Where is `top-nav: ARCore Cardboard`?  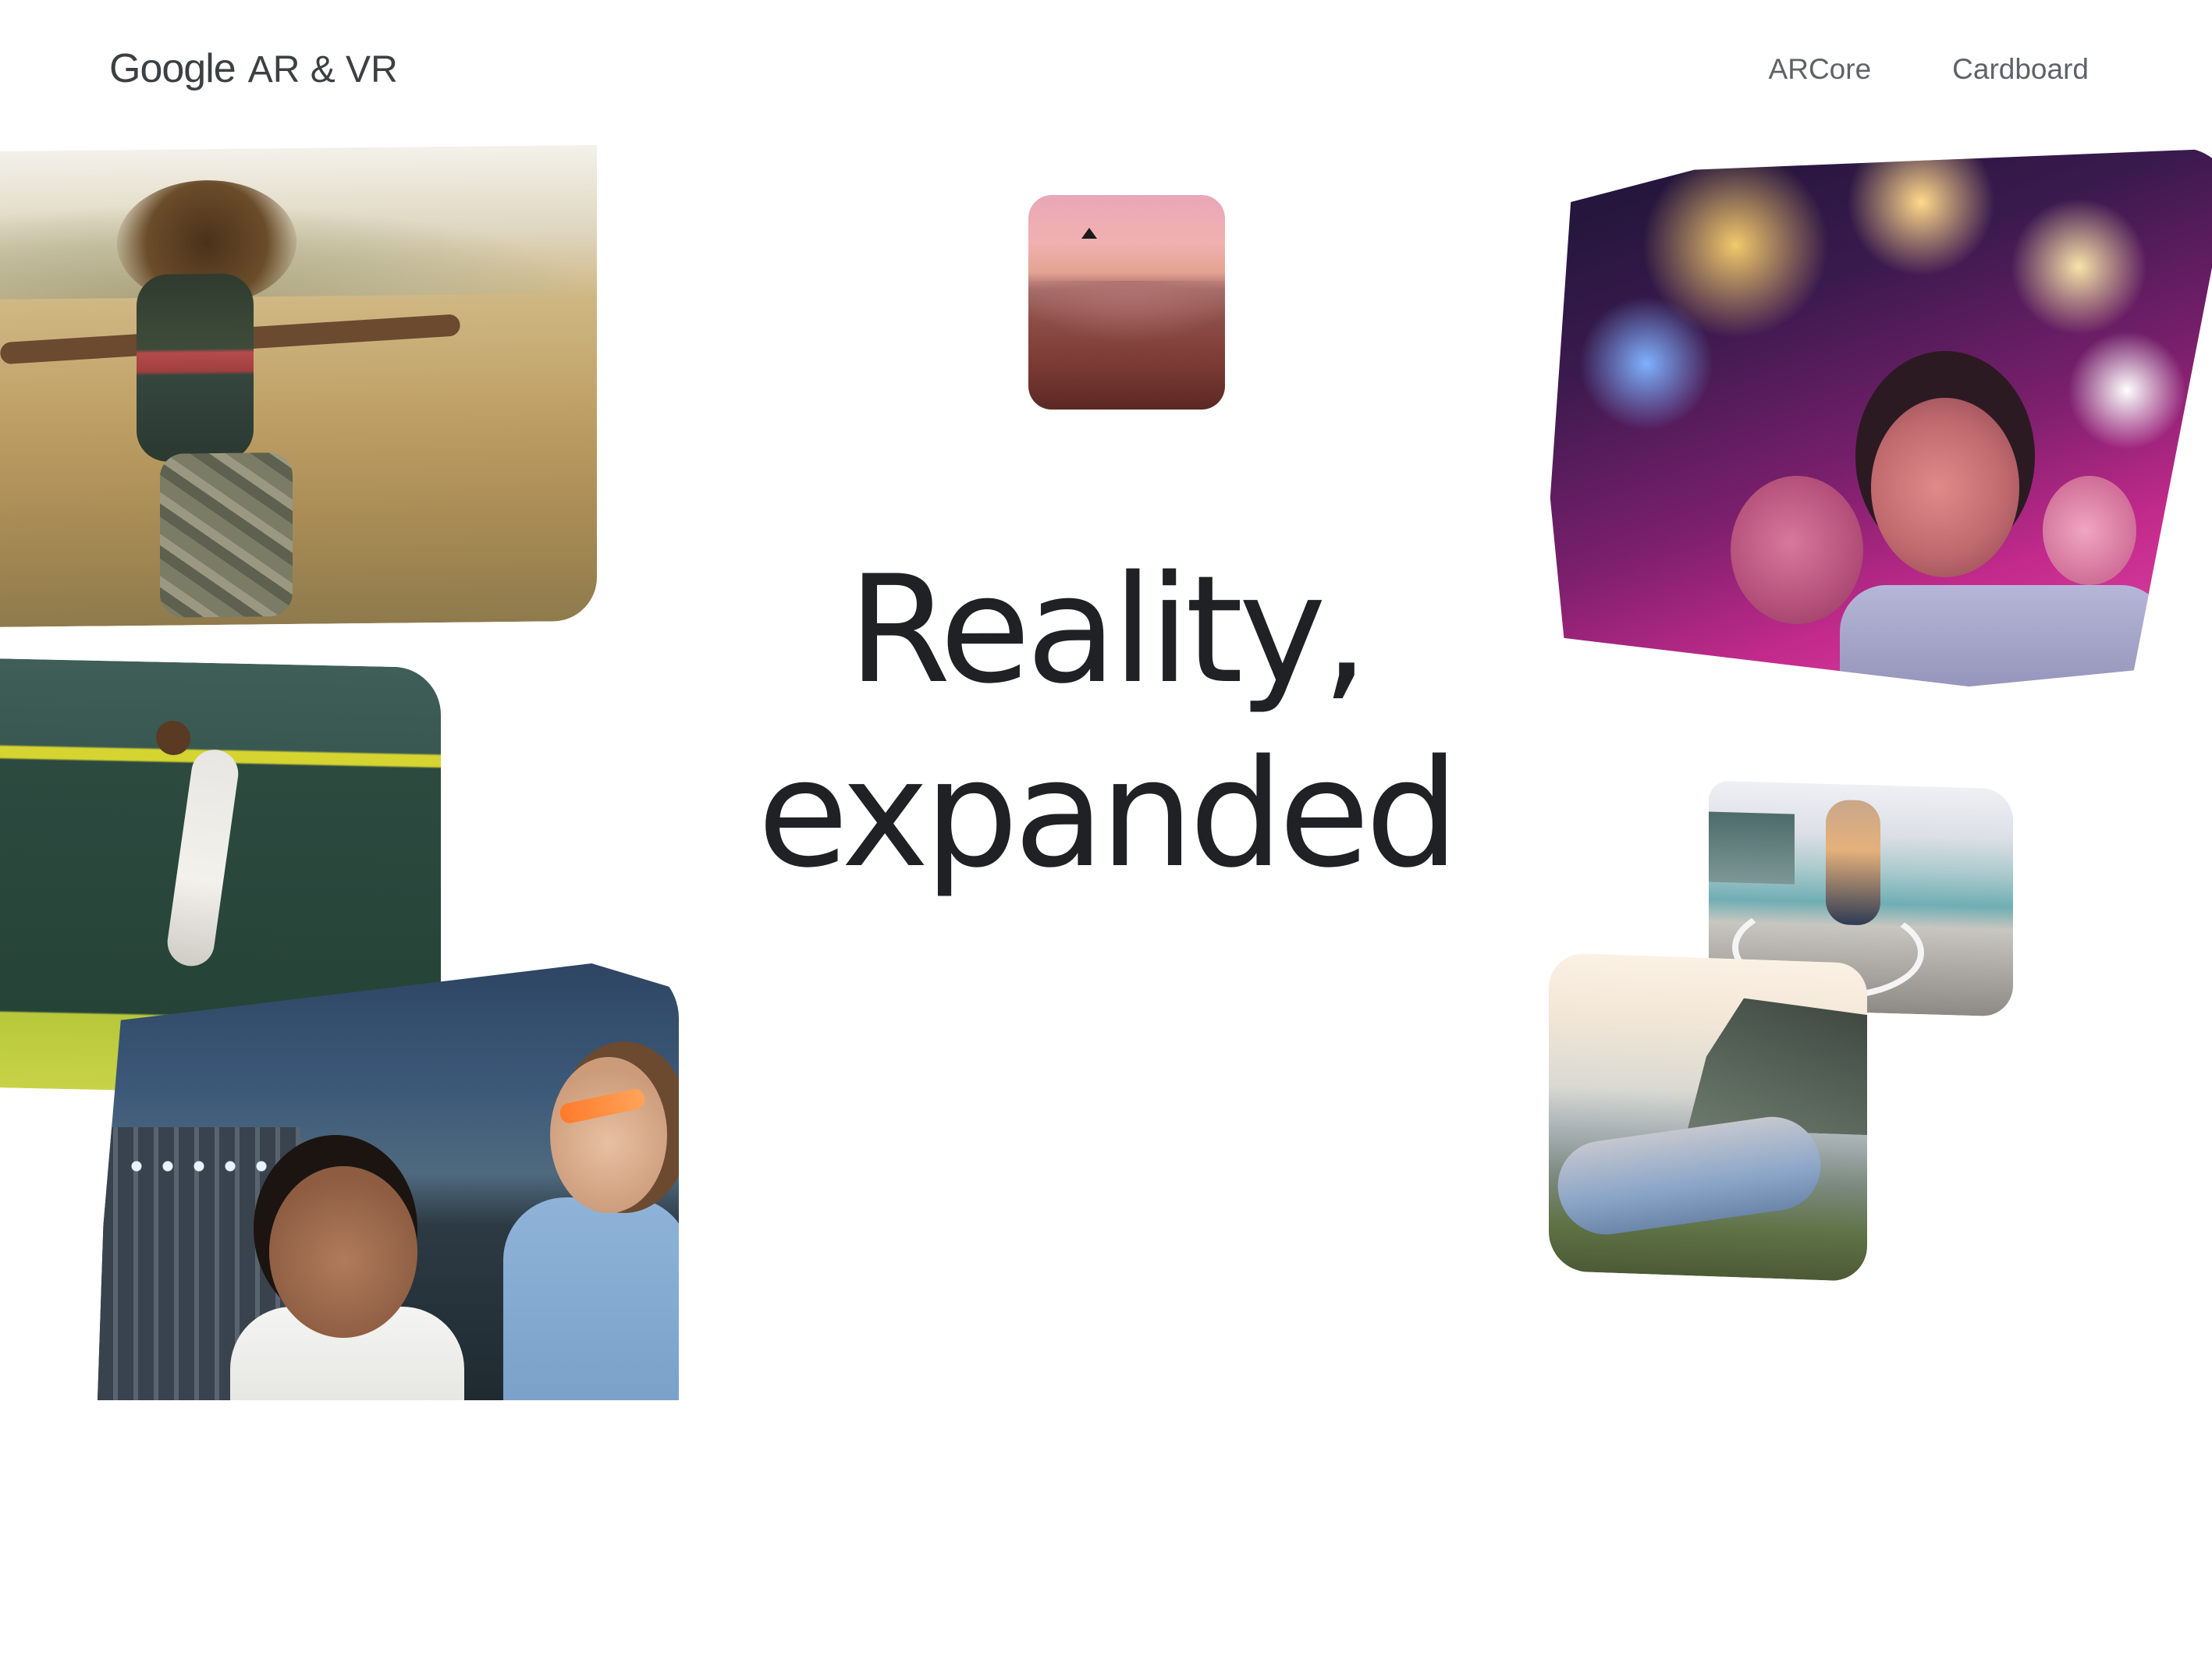 top-nav: ARCore Cardboard is located at coordinates (1929, 69).